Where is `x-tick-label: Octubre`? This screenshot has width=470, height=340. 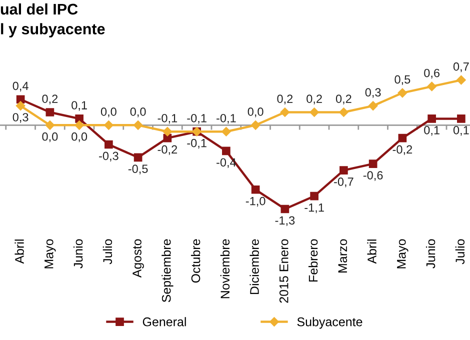
x-tick-label: Octubre is located at coordinates (195, 261).